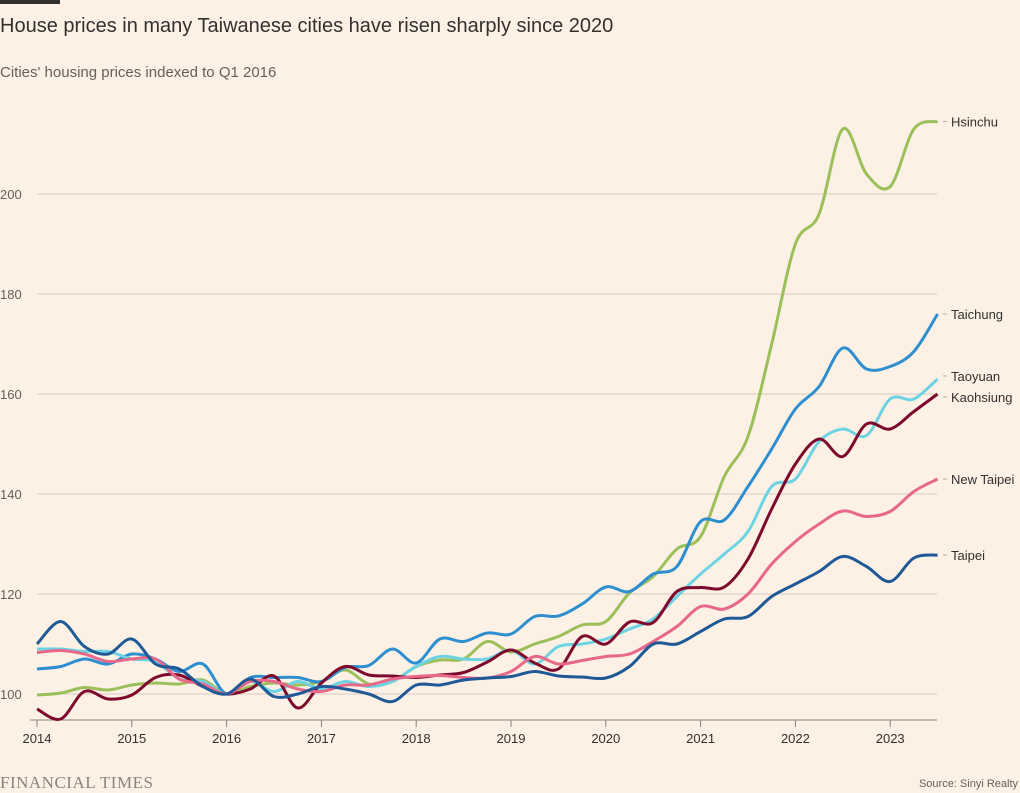 Image resolution: width=1020 pixels, height=793 pixels. I want to click on series-label: Taipei, so click(968, 555).